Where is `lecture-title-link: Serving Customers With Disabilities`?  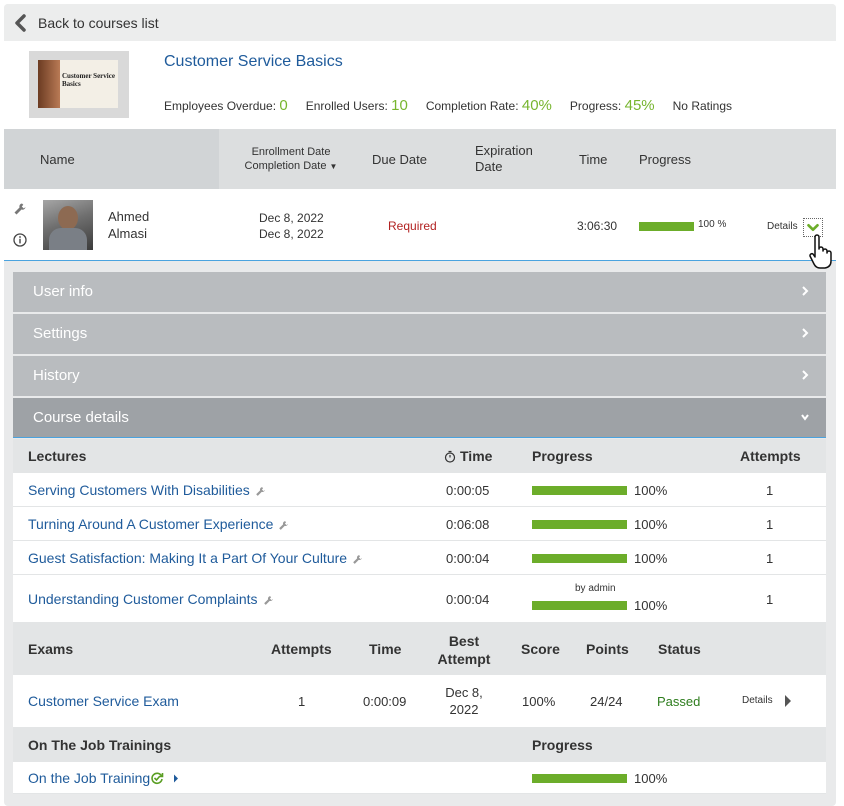 lecture-title-link: Serving Customers With Disabilities is located at coordinates (147, 490).